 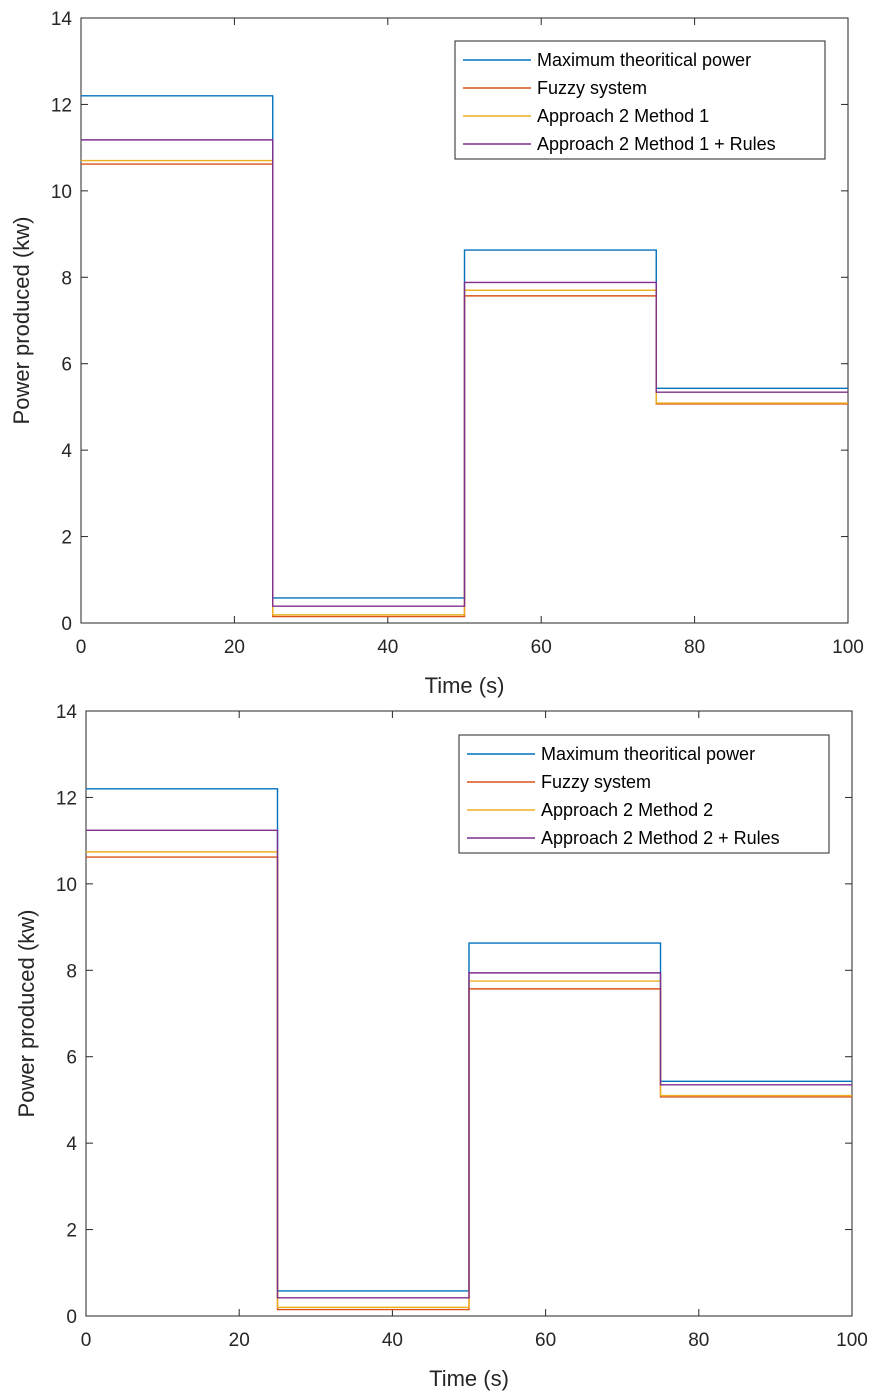 What do you see at coordinates (623, 116) in the screenshot?
I see `legend-label: Approach 2 Method 1` at bounding box center [623, 116].